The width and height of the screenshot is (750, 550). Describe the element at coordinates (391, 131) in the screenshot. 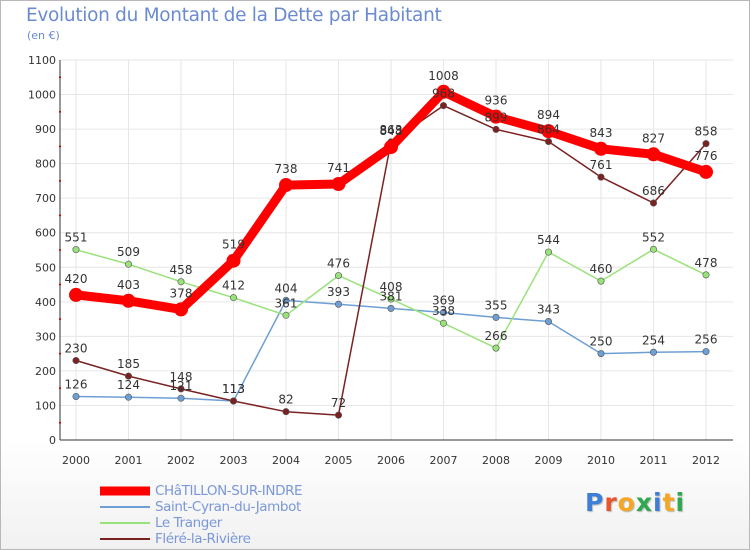

I see `data-label: 848` at that location.